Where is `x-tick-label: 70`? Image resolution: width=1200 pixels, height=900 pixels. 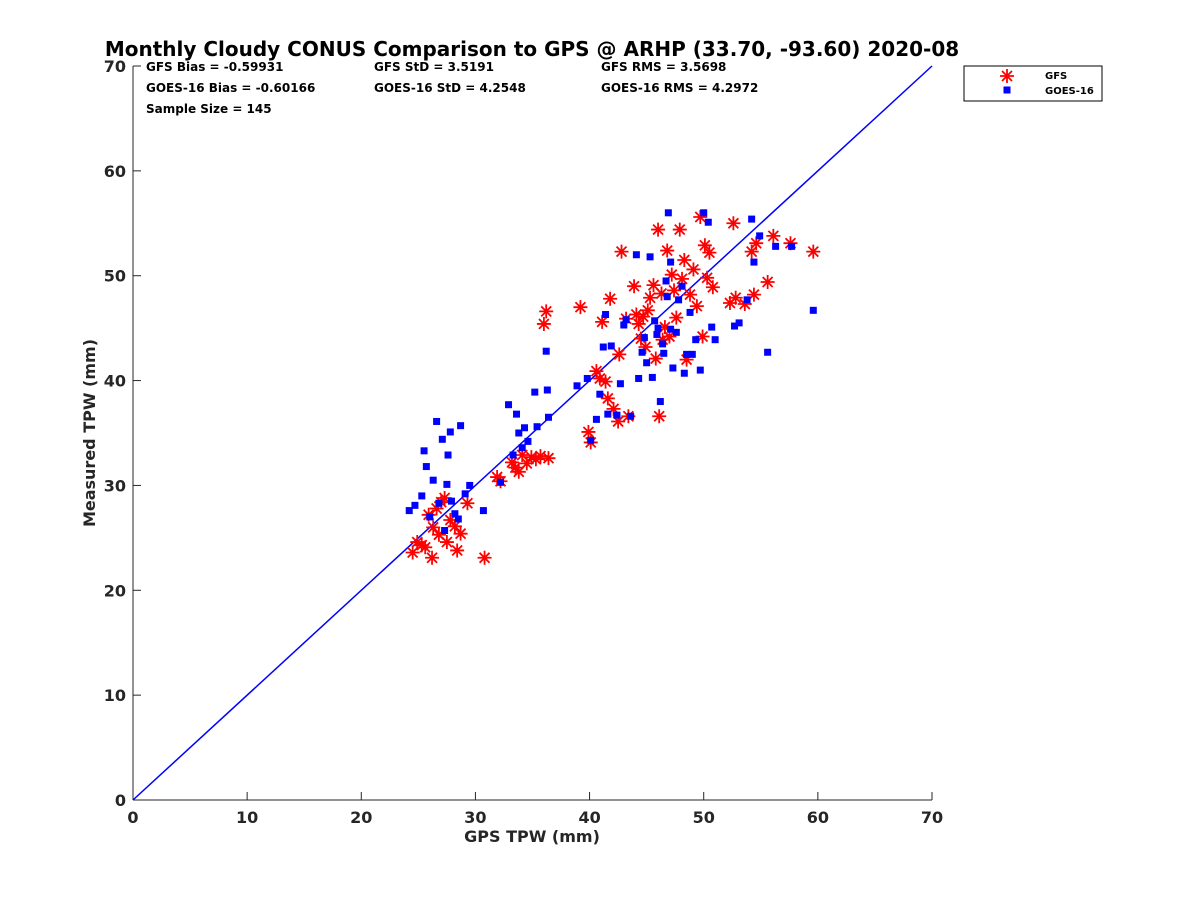 x-tick-label: 70 is located at coordinates (932, 817).